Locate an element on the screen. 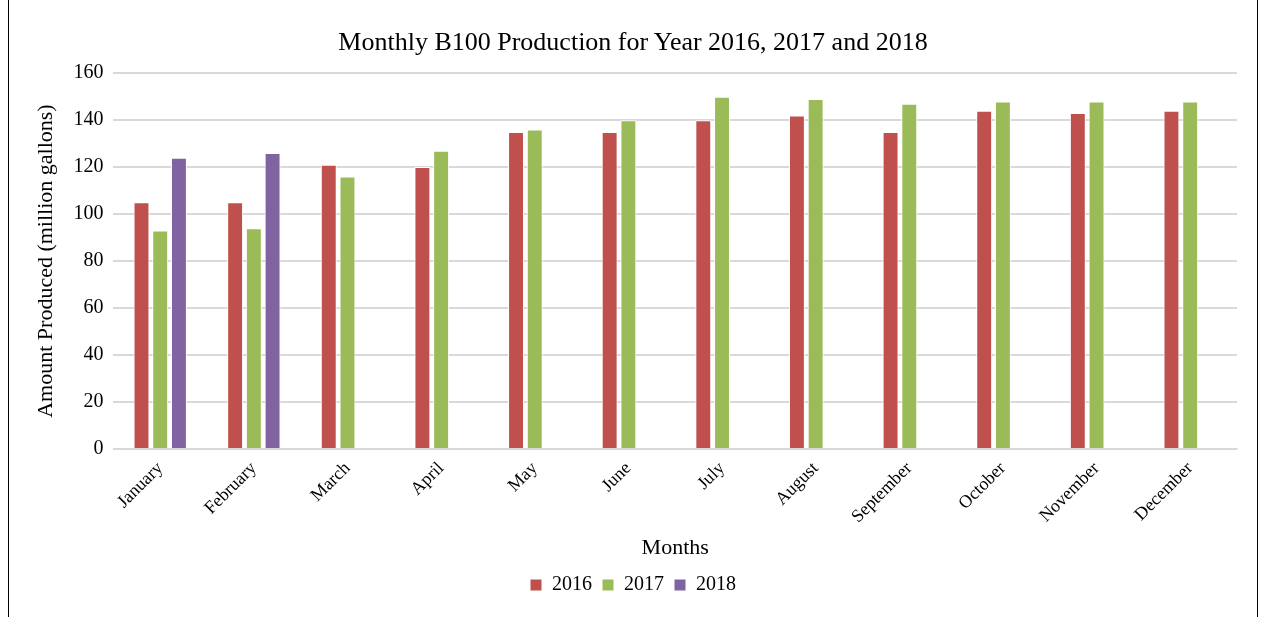 The height and width of the screenshot is (617, 1265). y-tick-label: 160 is located at coordinates (88, 71).